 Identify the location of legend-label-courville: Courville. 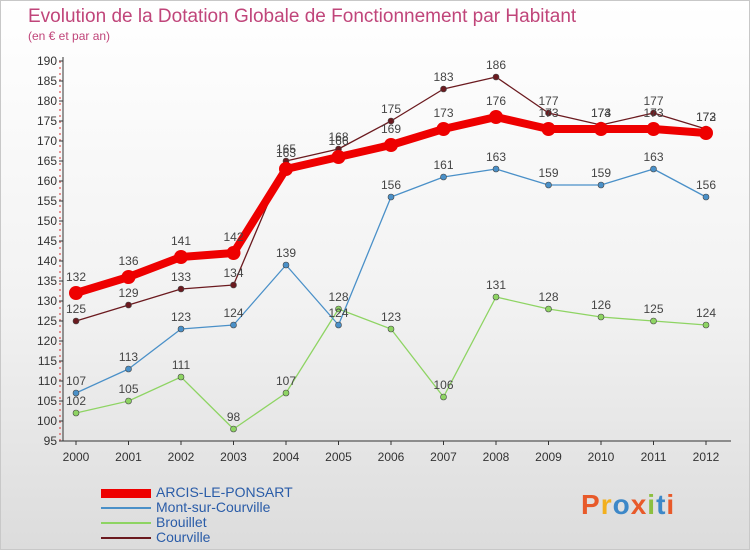
(183, 537).